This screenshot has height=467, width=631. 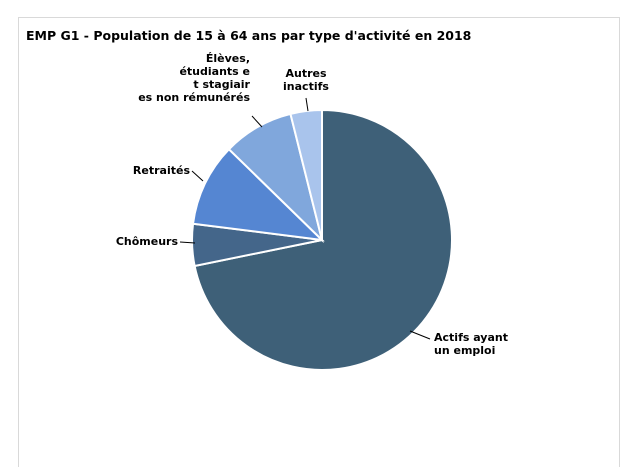 What do you see at coordinates (147, 241) in the screenshot?
I see `slice-label-1: Chômeurs` at bounding box center [147, 241].